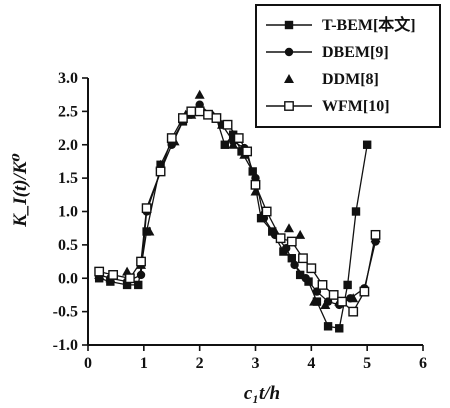  I want to click on x-tick-label: 6, so click(423, 363).